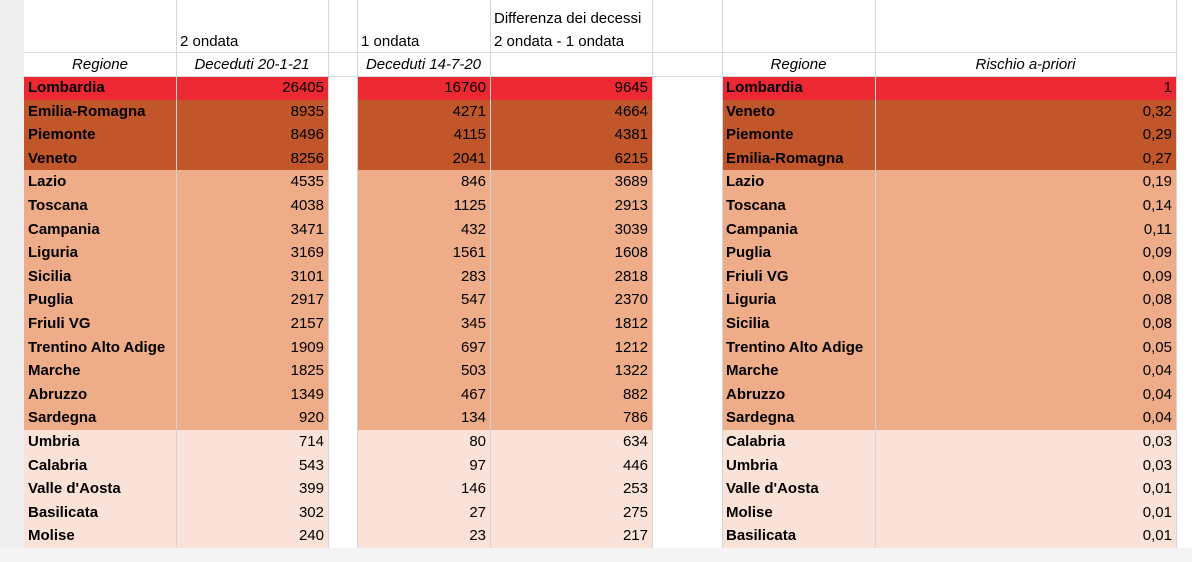  I want to click on header-wave2-title: 2 ondata, so click(209, 41).